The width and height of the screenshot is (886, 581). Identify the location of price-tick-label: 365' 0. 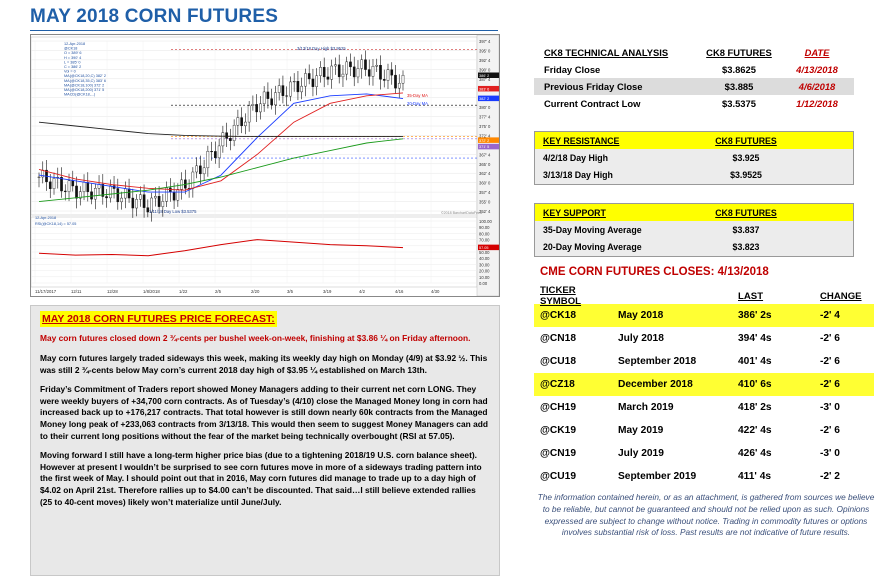
(485, 164).